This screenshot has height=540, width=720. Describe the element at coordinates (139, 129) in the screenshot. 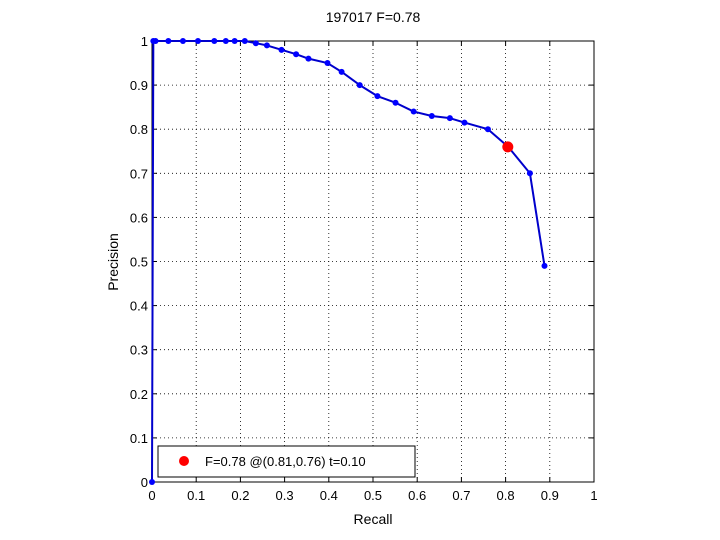

I see `y-tick-label: 0.8` at that location.